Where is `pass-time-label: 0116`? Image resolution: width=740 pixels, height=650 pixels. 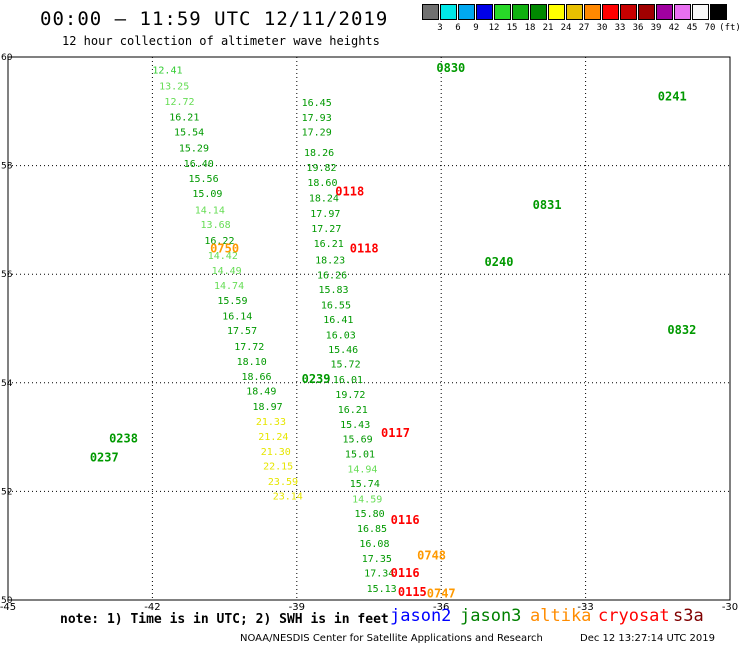
pass-time-label: 0116 is located at coordinates (405, 573).